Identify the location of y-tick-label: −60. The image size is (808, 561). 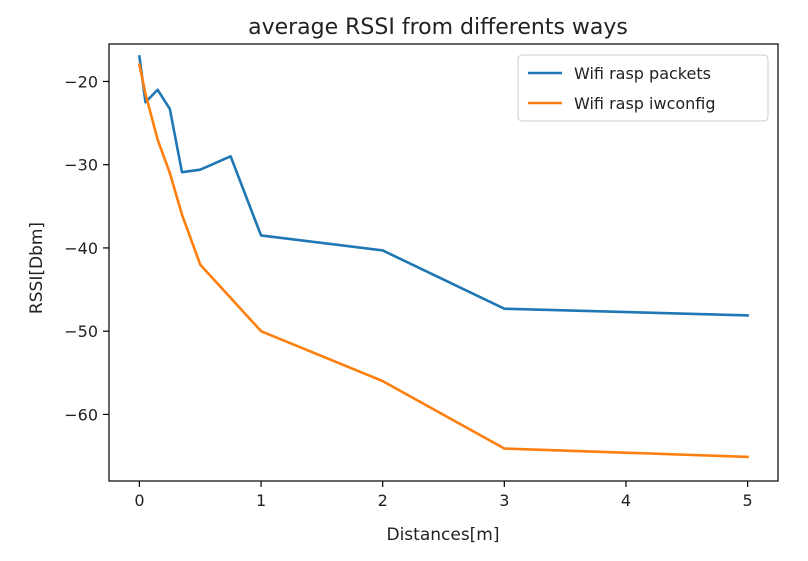
(81, 414).